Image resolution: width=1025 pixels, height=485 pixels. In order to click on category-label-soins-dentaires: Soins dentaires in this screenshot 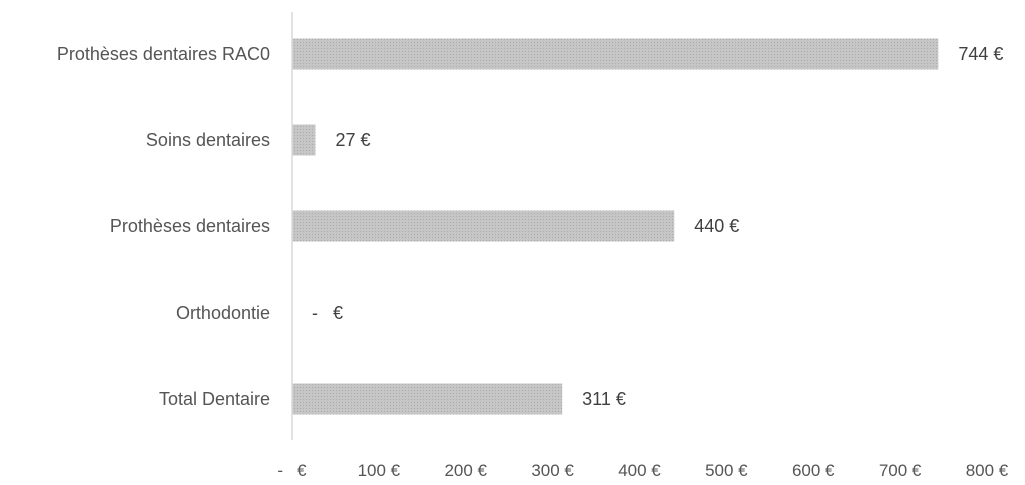, I will do `click(208, 140)`.